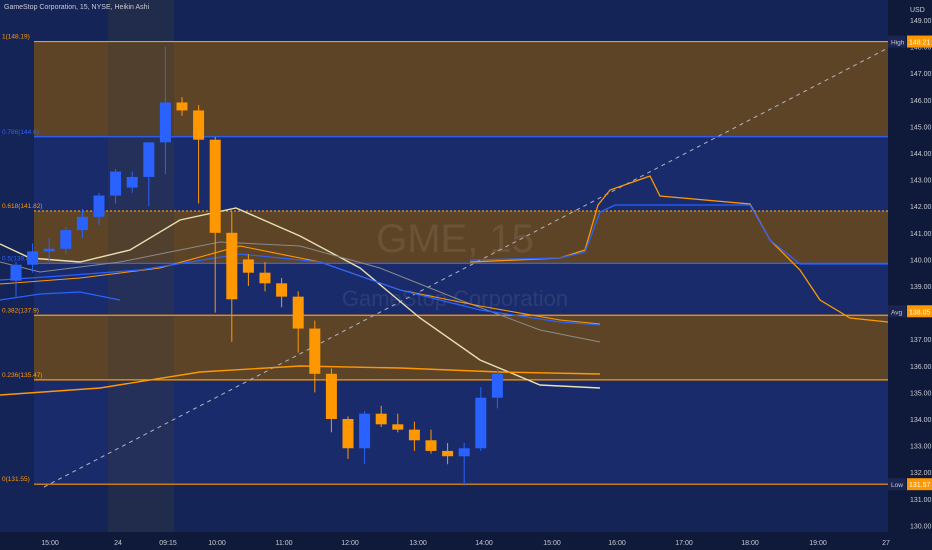 The height and width of the screenshot is (550, 932). I want to click on time-tick: 12:00, so click(350, 543).